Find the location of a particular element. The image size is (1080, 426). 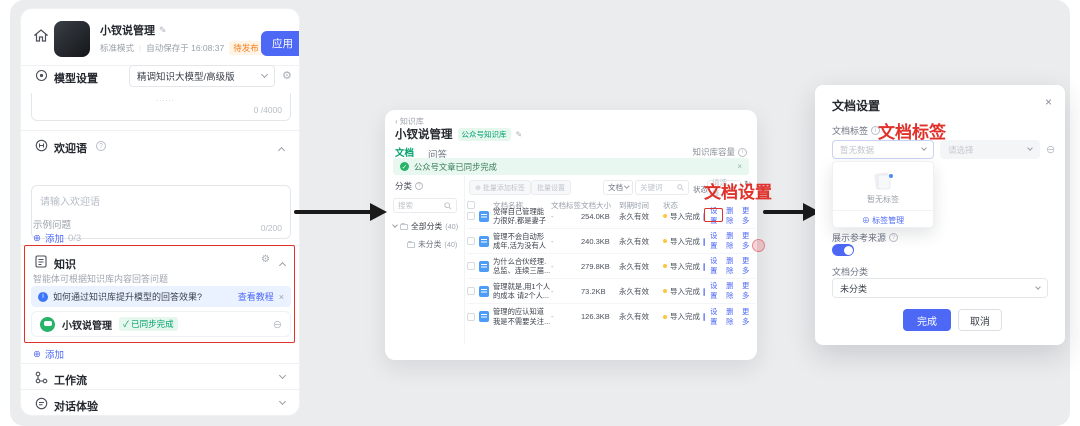

tree-item-uncategorized: 未分类 (40) is located at coordinates (435, 244).